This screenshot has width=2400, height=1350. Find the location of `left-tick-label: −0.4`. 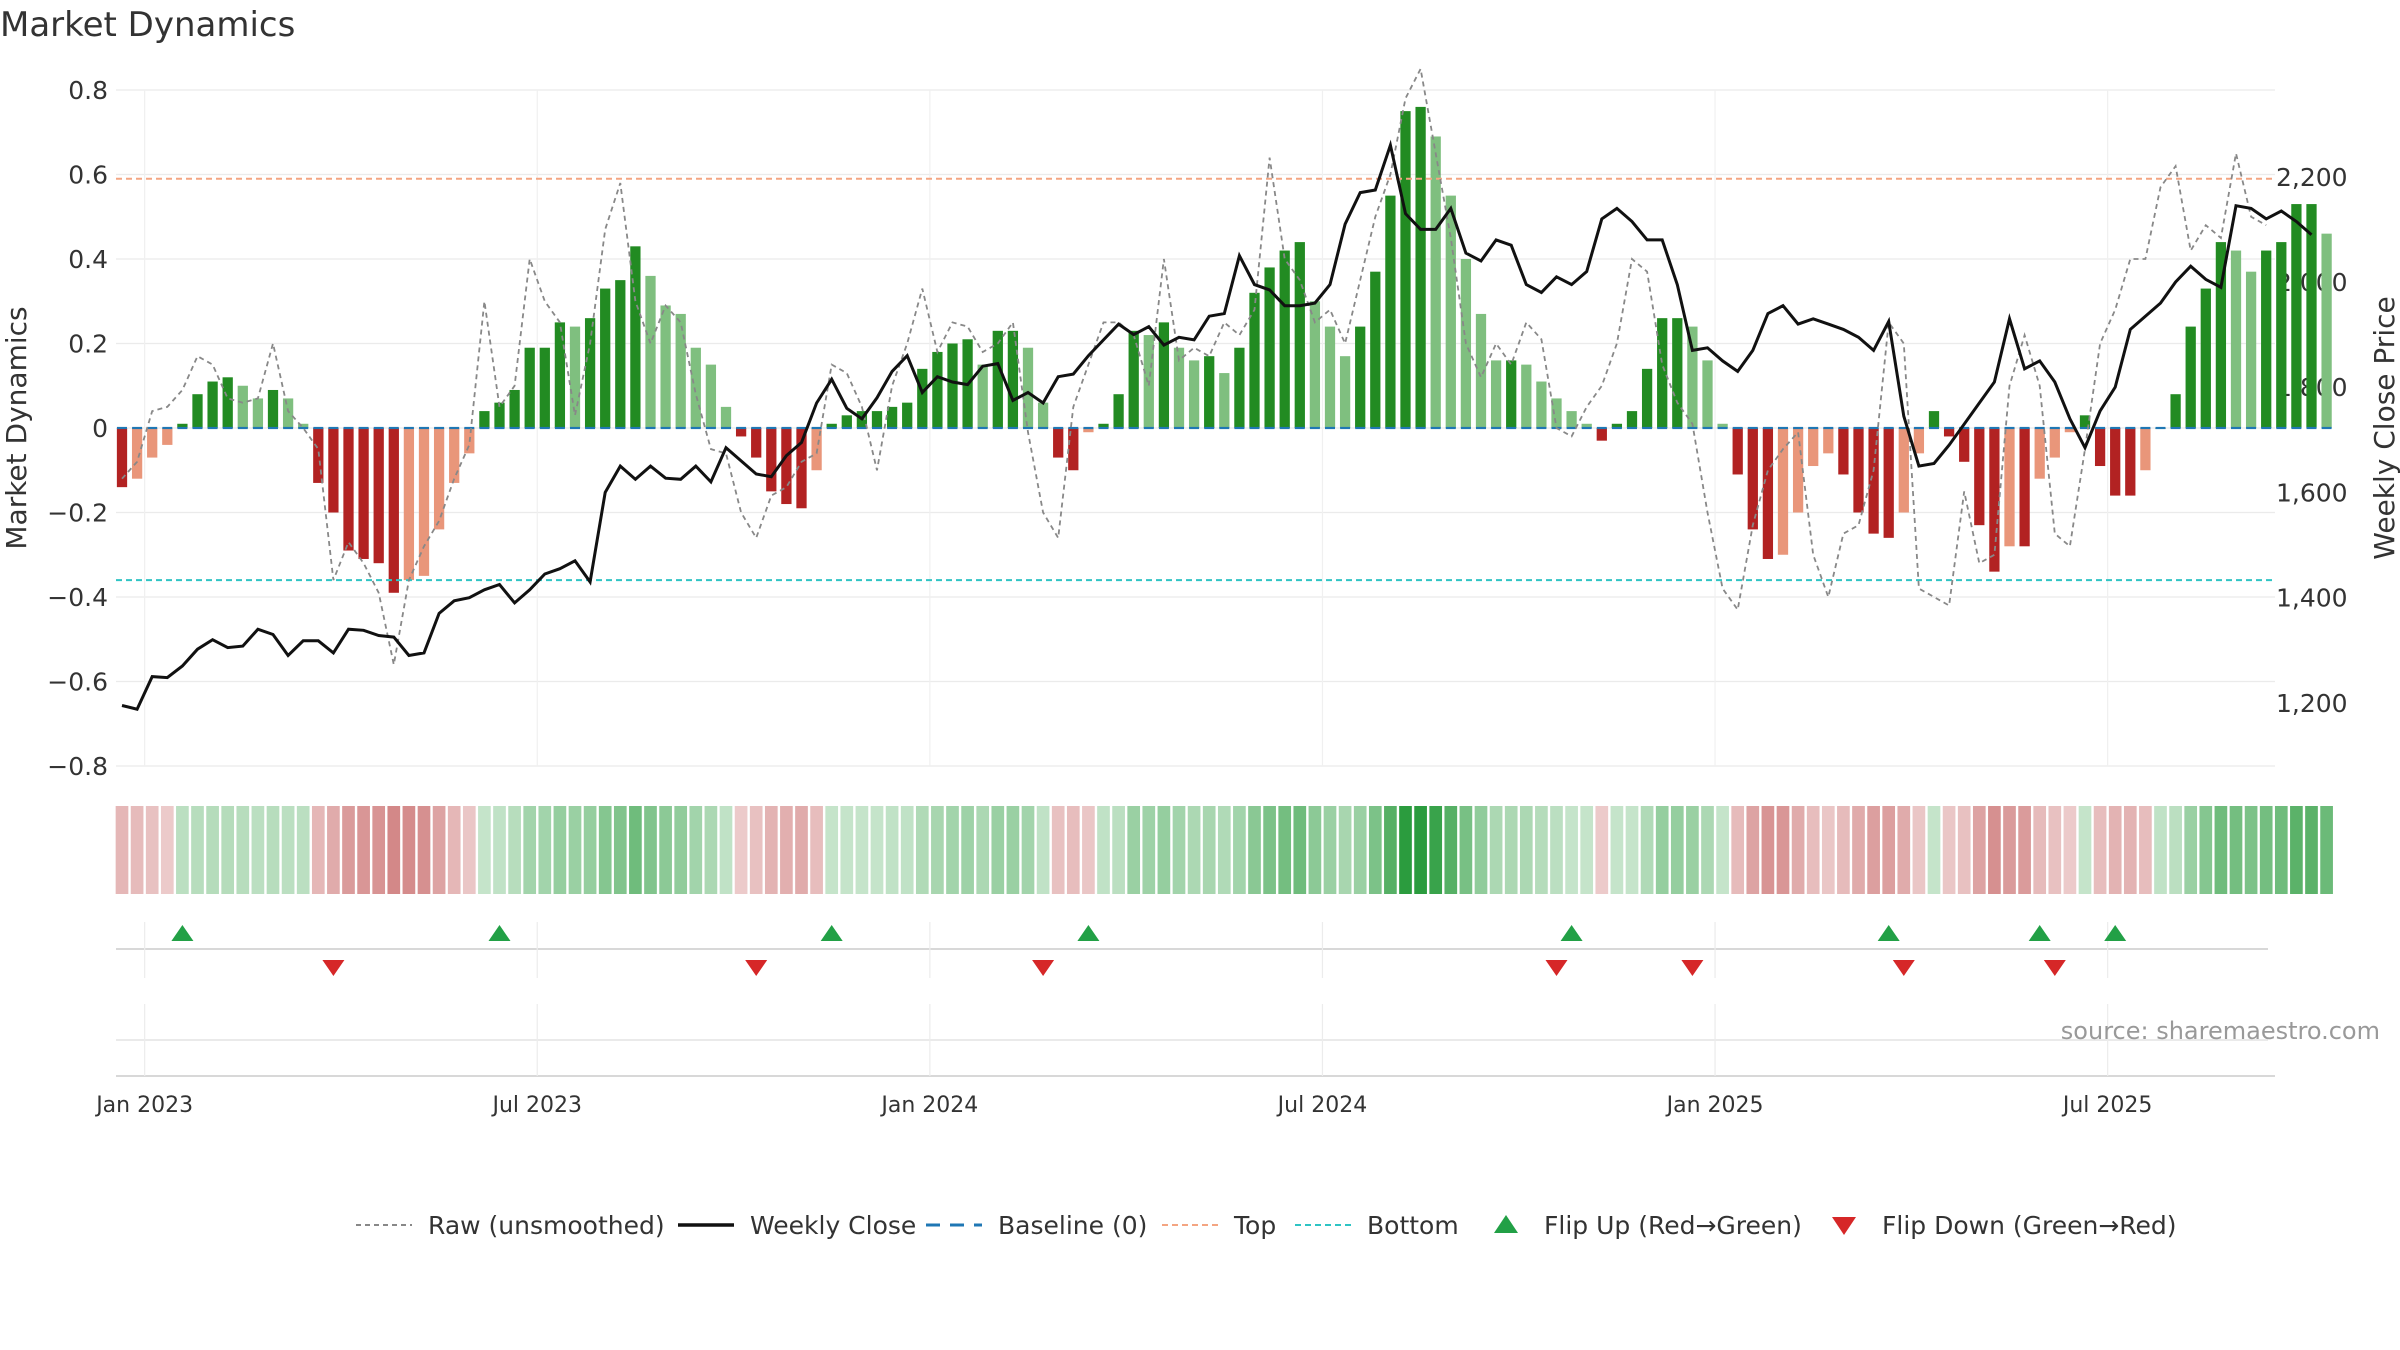

left-tick-label: −0.4 is located at coordinates (77, 597).